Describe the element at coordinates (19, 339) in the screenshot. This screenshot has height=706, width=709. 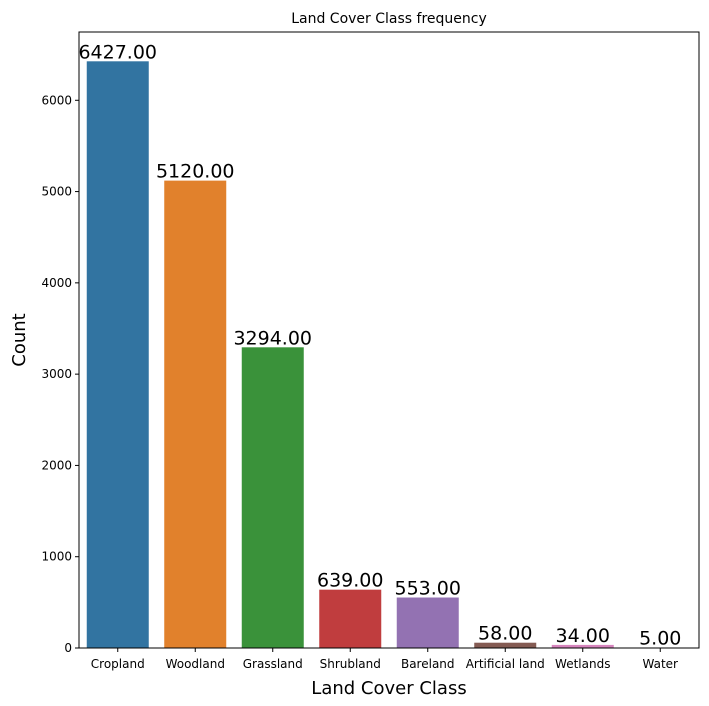
I see `y-axis-label: Count` at that location.